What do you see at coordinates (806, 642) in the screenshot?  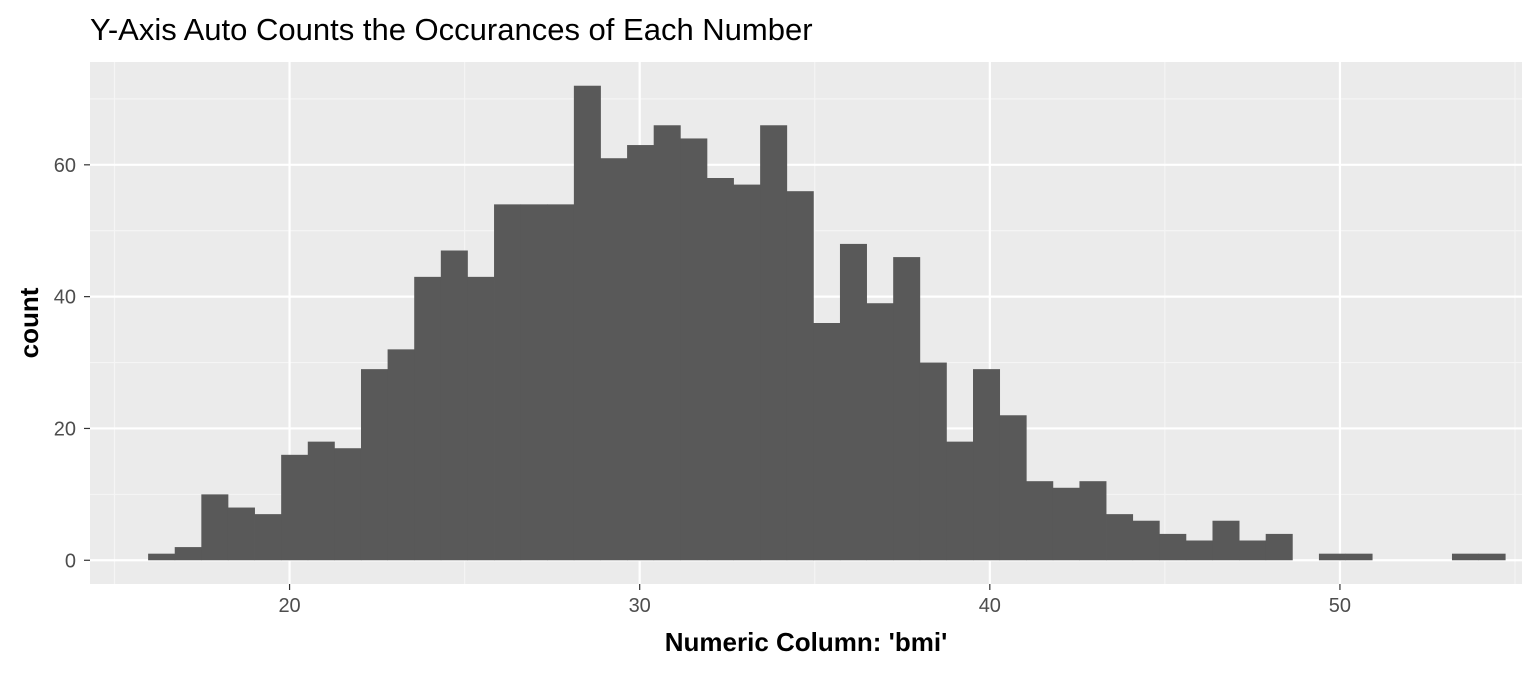 I see `x-axis-title: Numeric Column: 'bmi'` at bounding box center [806, 642].